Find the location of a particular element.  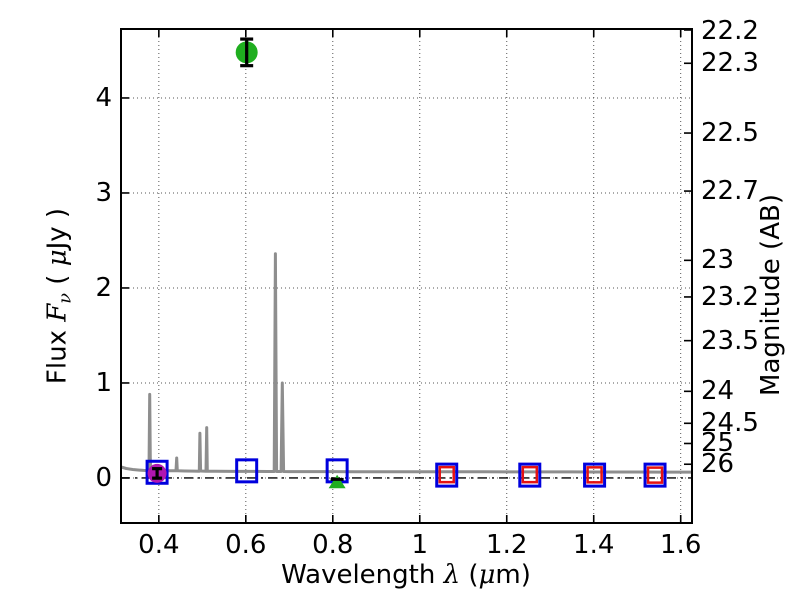

y-axis-label-magnitude: Magnitude (AB) is located at coordinates (771, 295).